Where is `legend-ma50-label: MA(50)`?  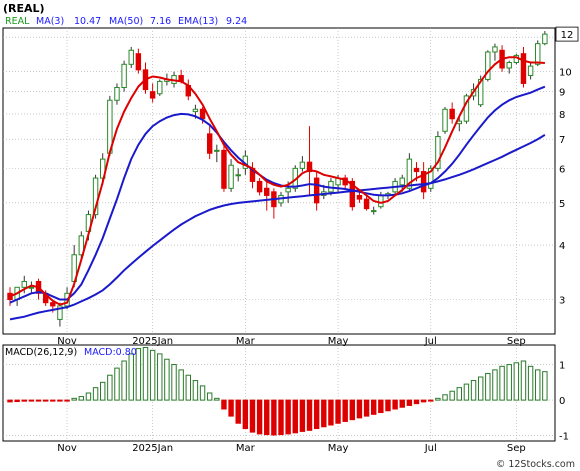
legend-ma50-label: MA(50) is located at coordinates (126, 21).